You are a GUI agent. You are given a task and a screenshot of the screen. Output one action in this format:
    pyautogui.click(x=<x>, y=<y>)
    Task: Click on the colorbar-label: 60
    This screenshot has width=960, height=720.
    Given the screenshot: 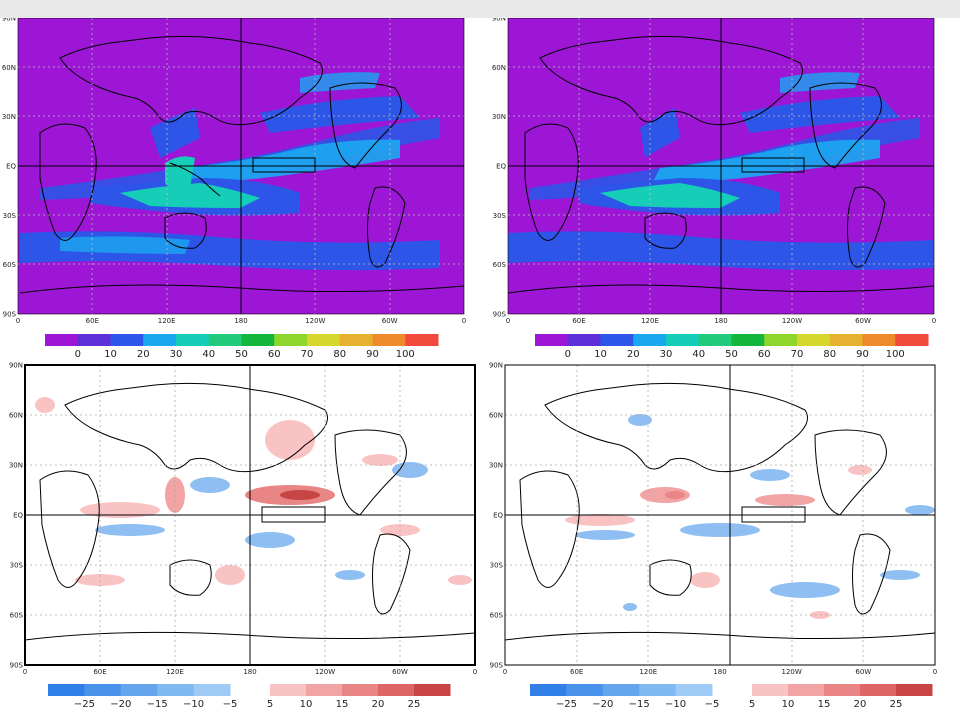 What is the action you would take?
    pyautogui.click(x=764, y=354)
    